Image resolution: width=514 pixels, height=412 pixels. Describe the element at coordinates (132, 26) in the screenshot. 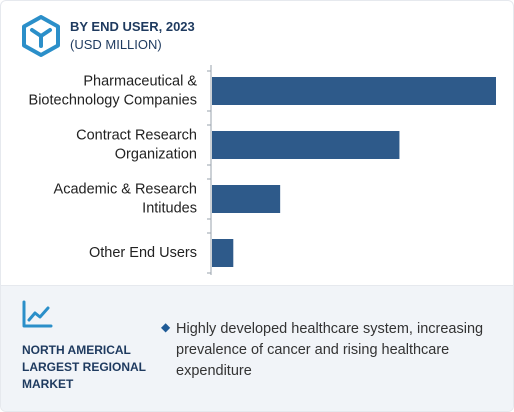

I see `chart-title: BY END USER, 2023` at that location.